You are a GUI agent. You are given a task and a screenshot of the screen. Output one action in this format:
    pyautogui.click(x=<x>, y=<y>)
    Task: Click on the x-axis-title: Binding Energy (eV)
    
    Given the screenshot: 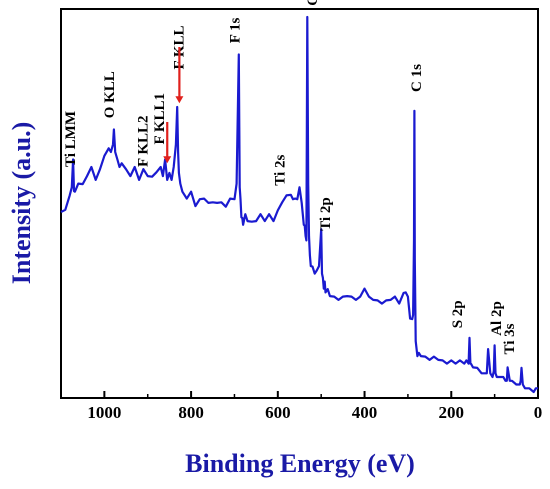 What is the action you would take?
    pyautogui.click(x=300, y=463)
    